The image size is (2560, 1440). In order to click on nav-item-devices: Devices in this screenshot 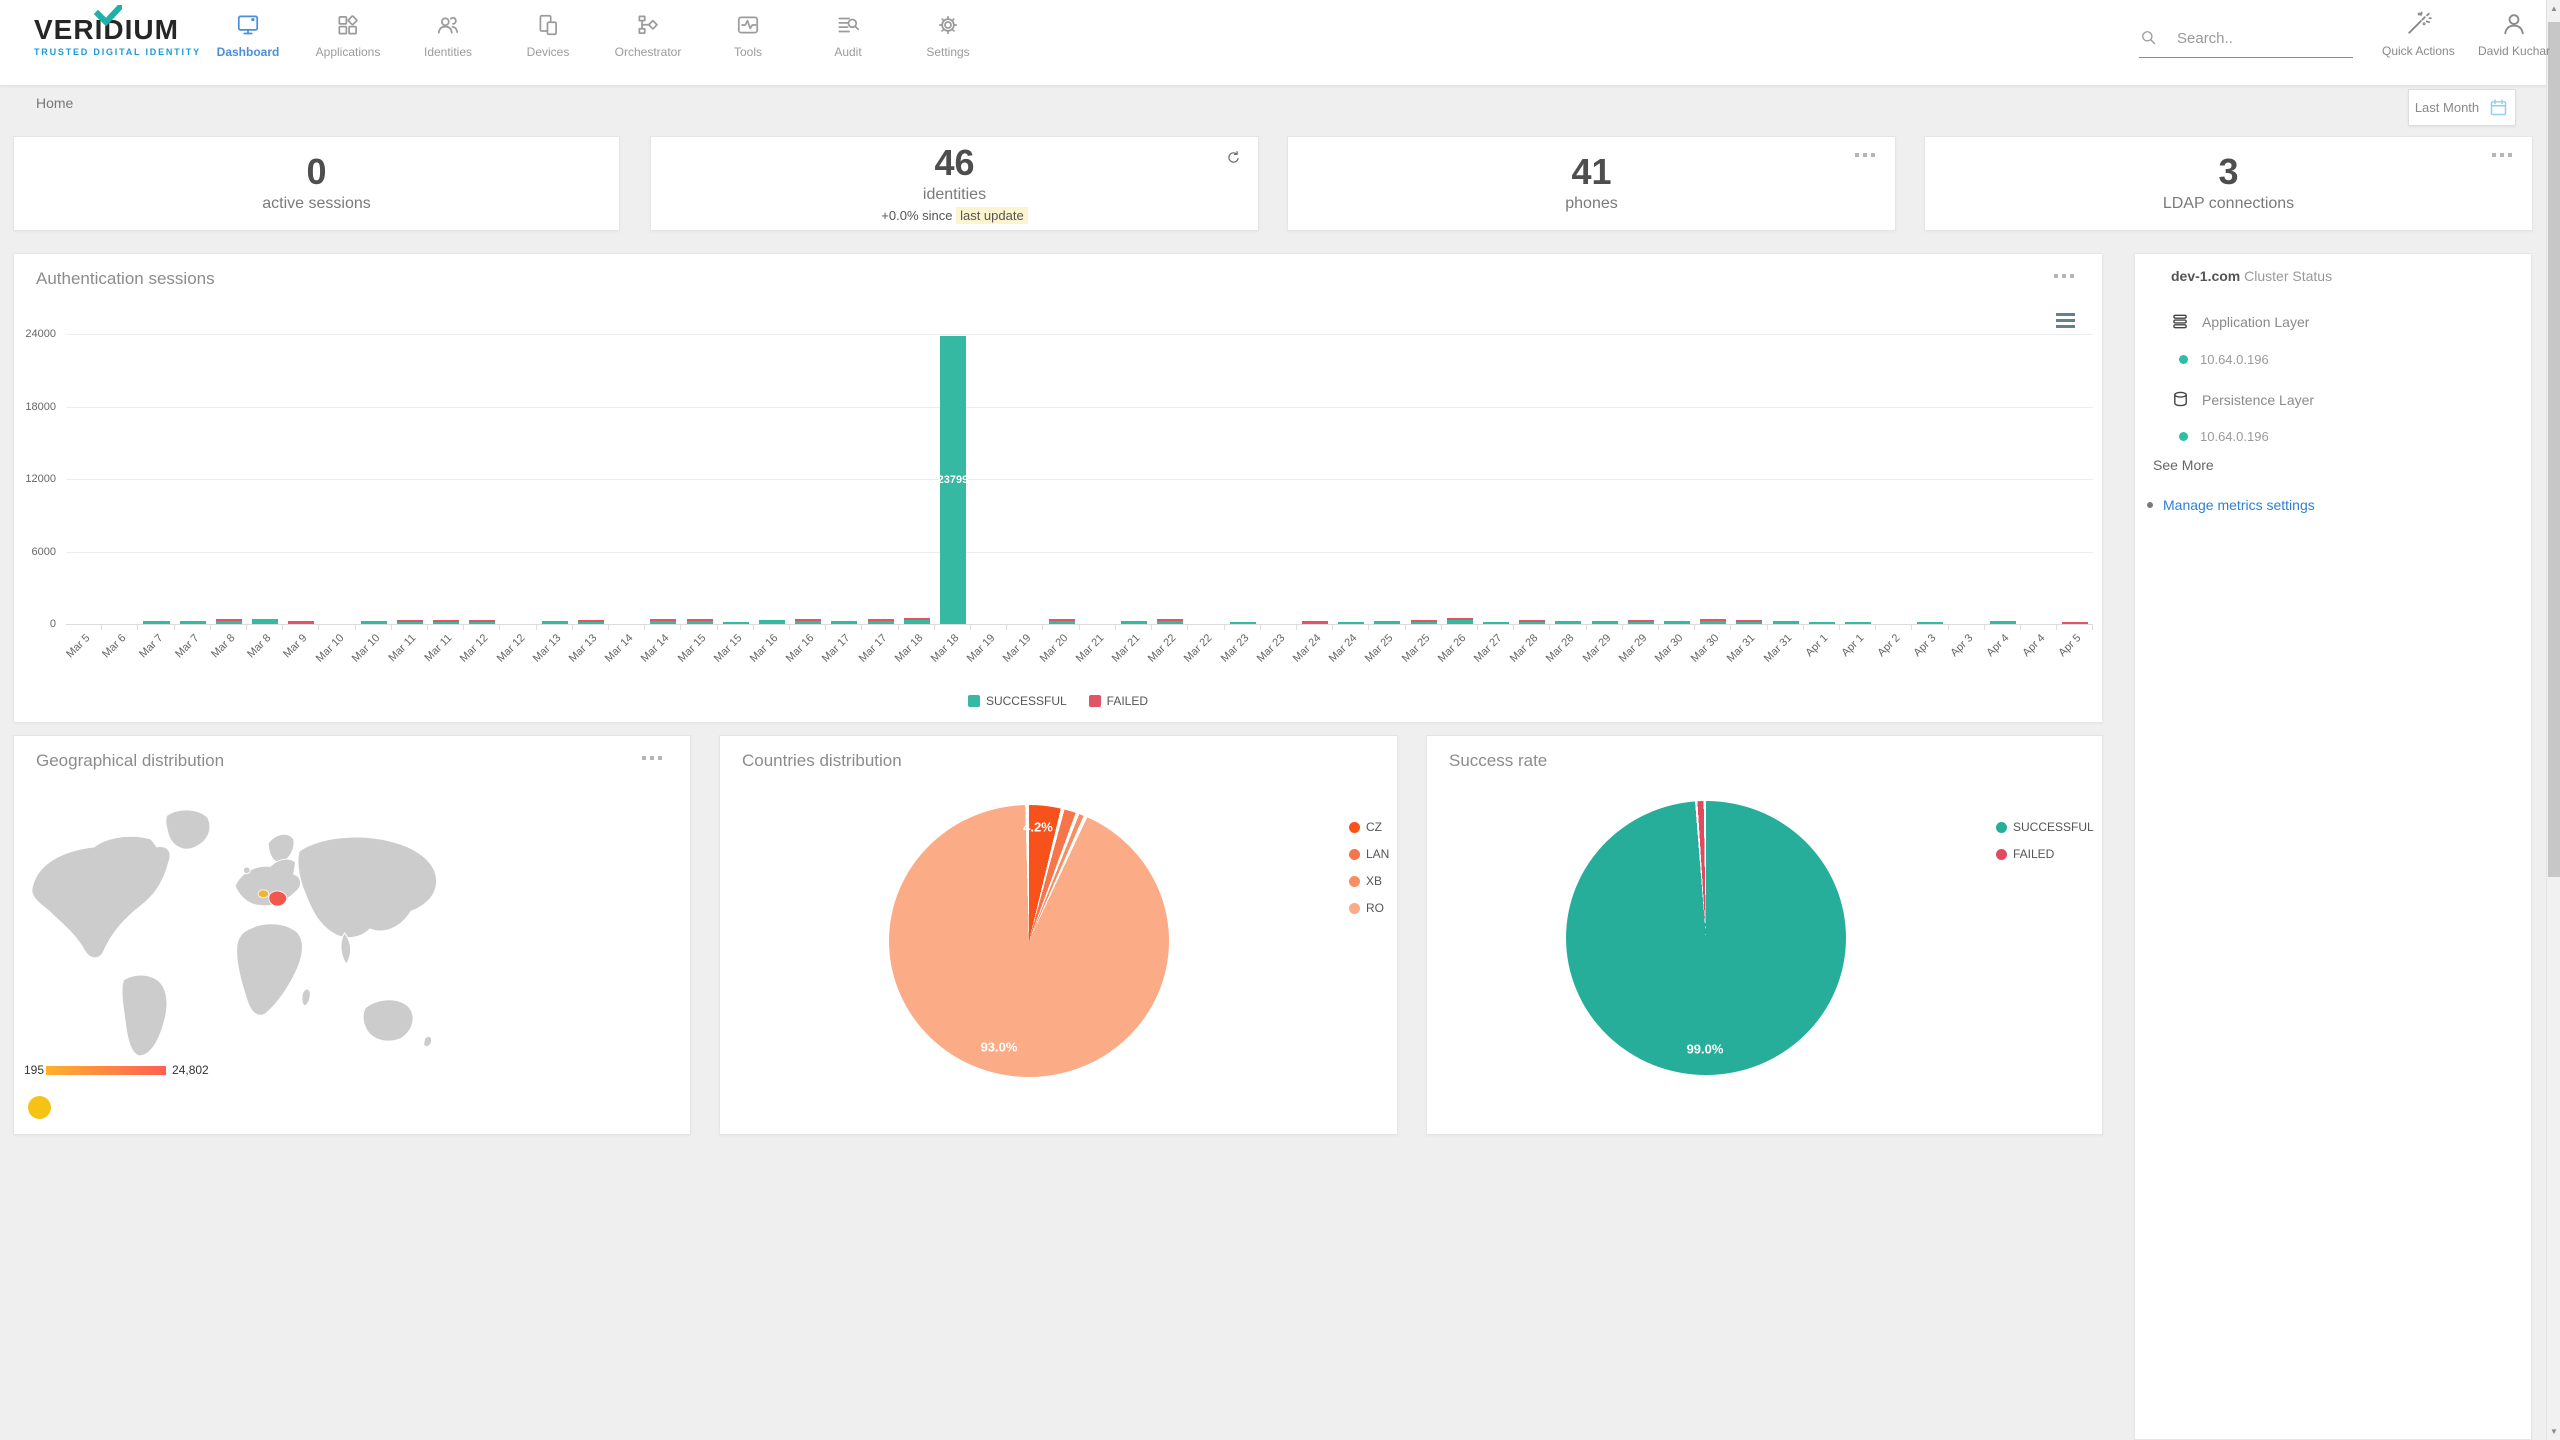, I will do `click(548, 35)`.